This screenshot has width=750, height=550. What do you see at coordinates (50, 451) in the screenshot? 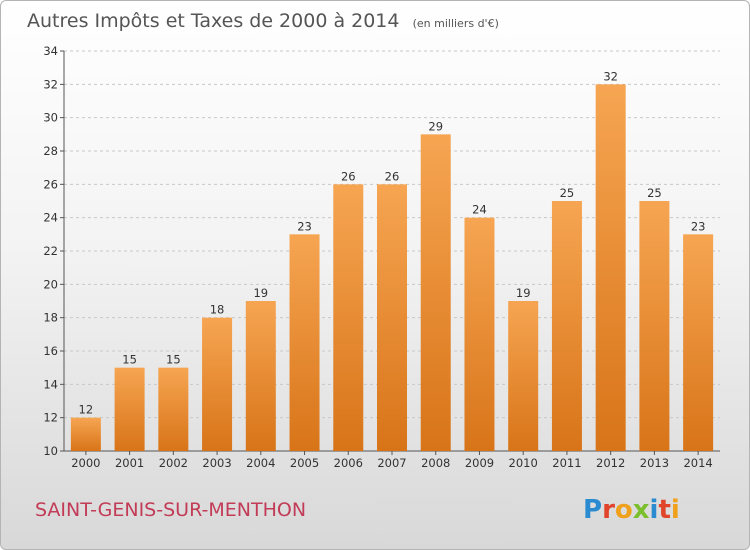
I see `y-tick-label: 10` at bounding box center [50, 451].